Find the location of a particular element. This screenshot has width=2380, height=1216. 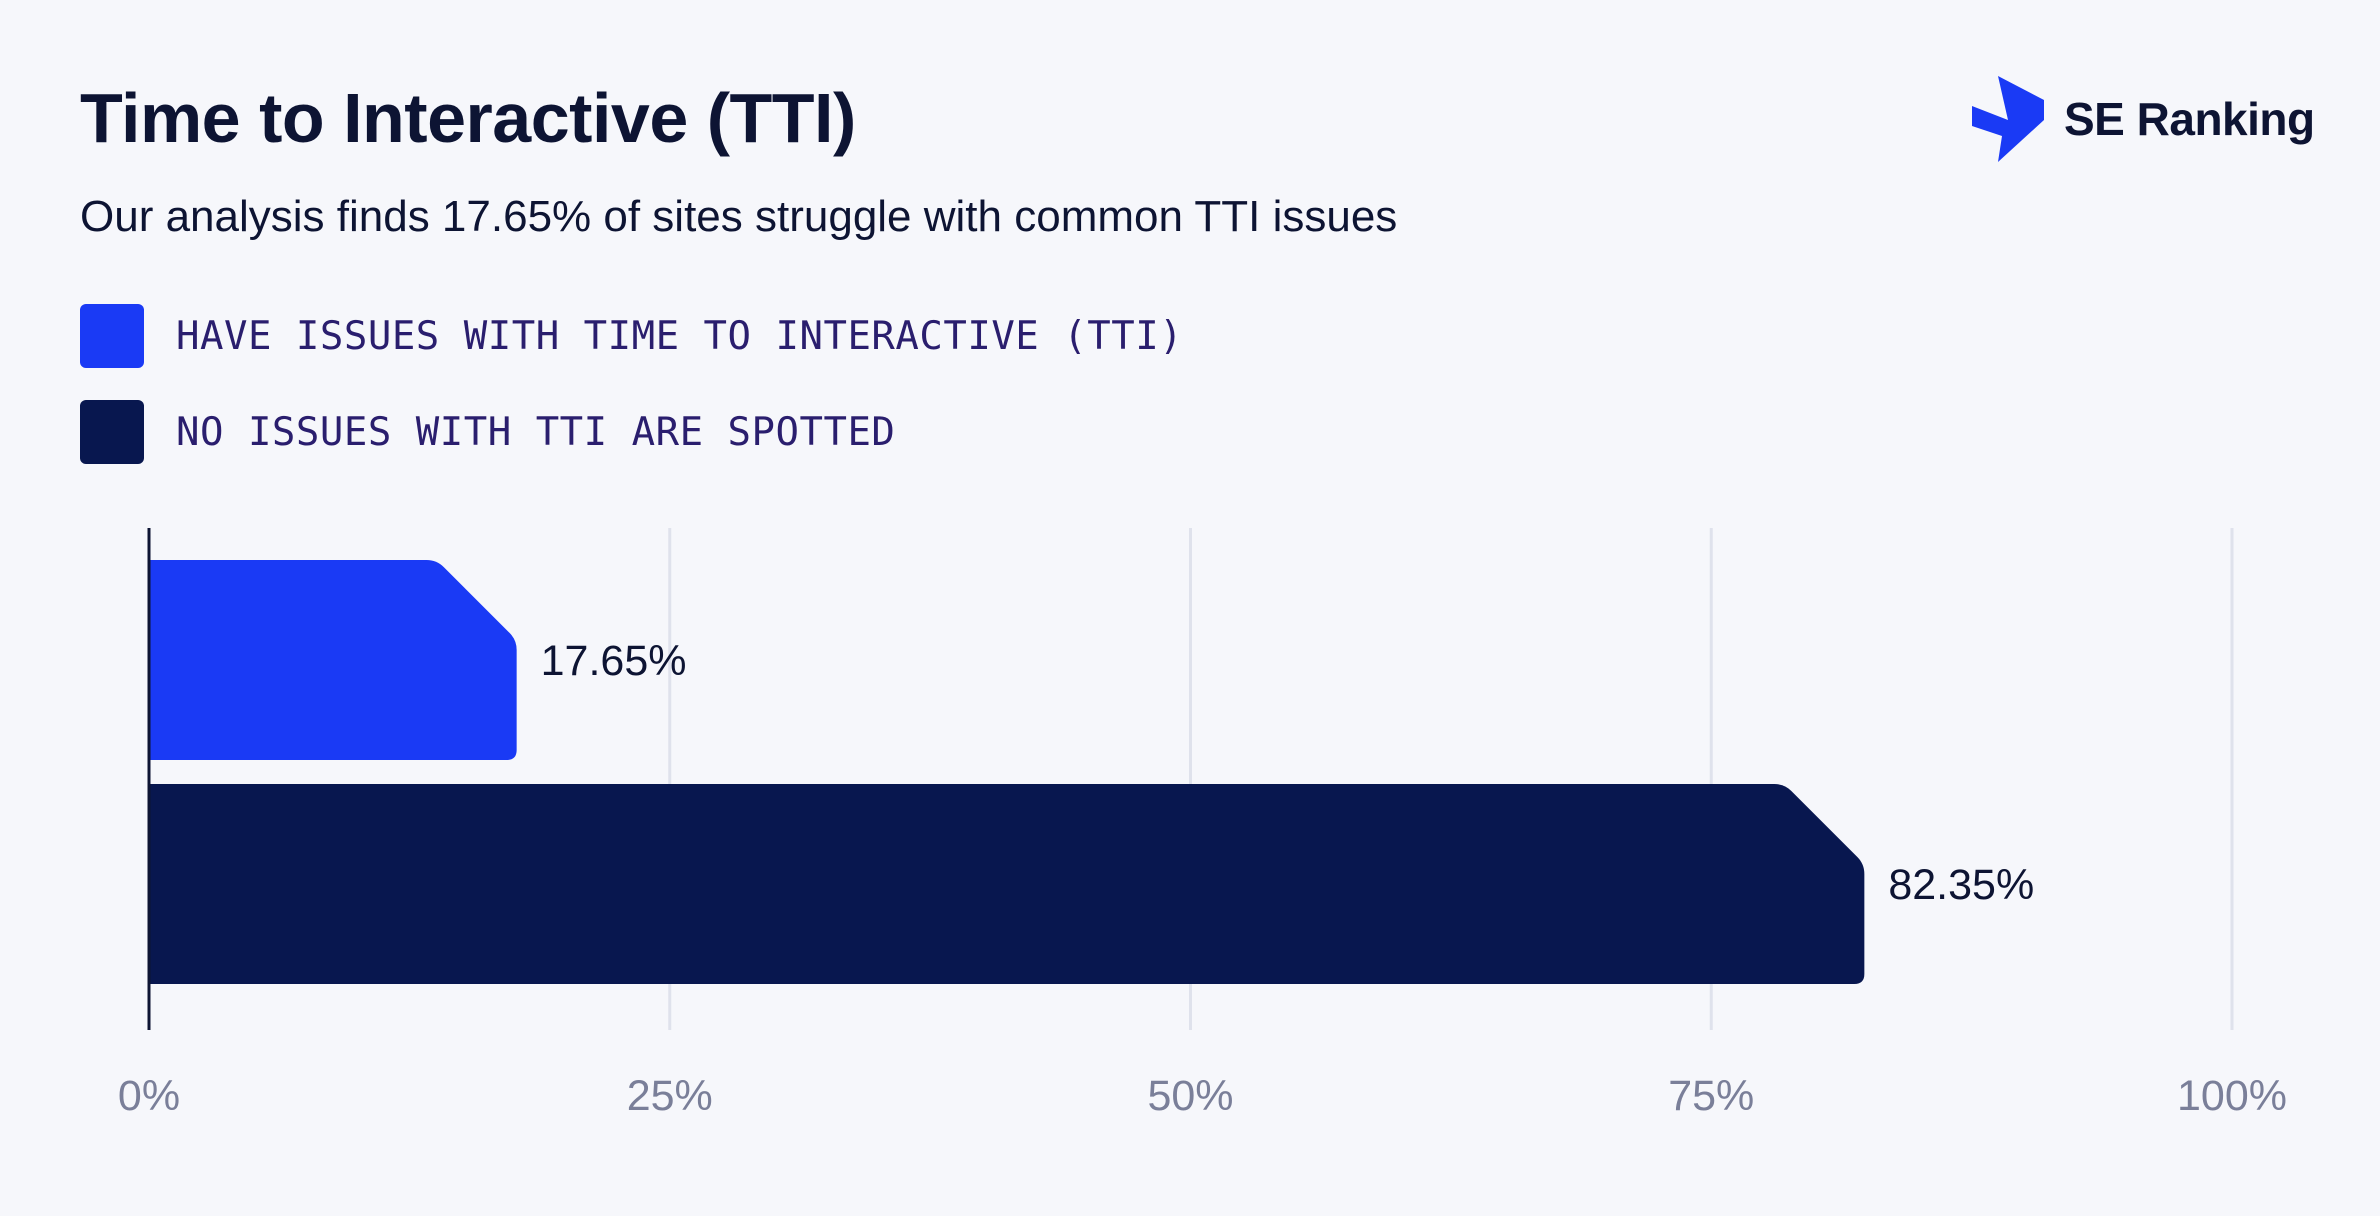

brand-logo: SE Ranking is located at coordinates (2141, 119).